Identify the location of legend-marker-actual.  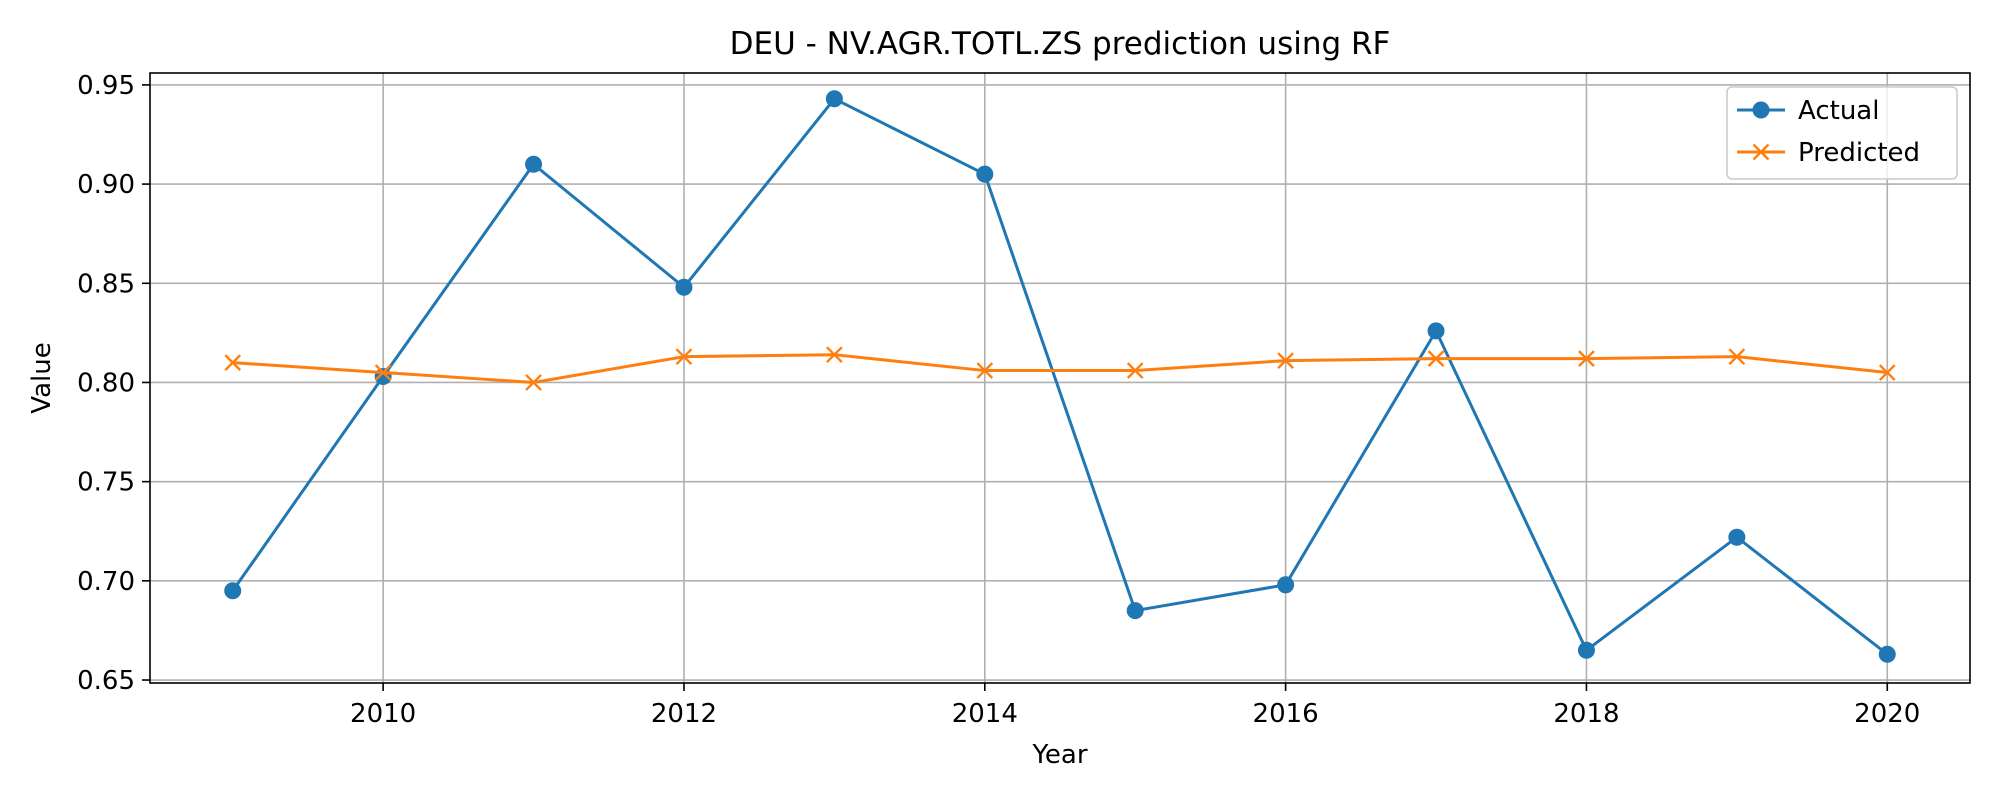
(1761, 110).